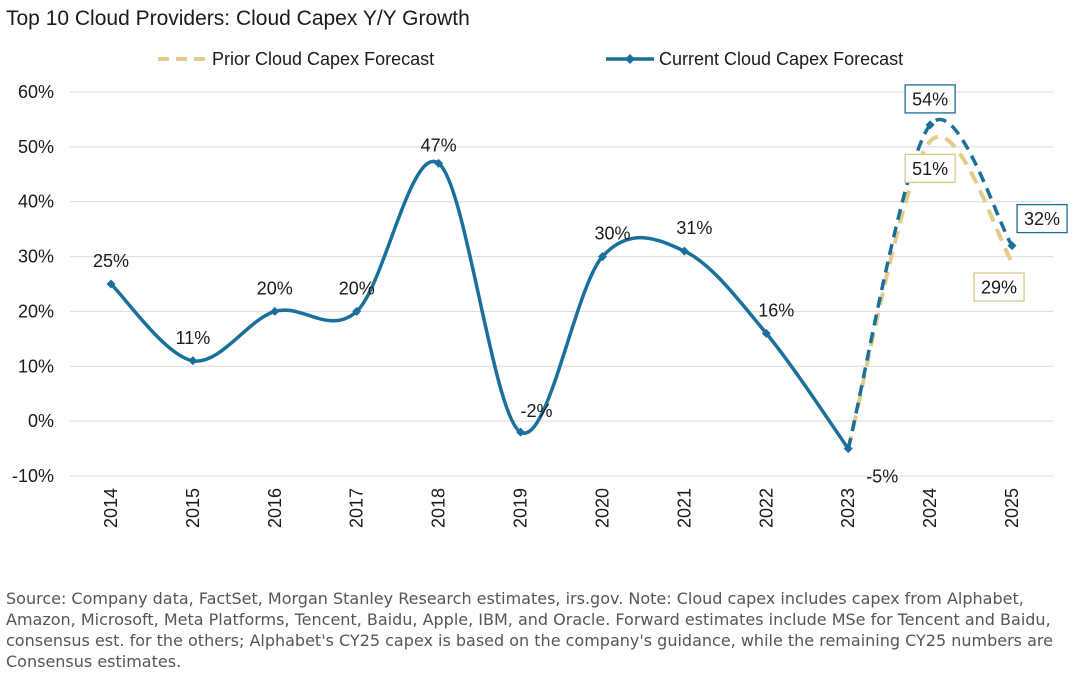 The height and width of the screenshot is (685, 1077). Describe the element at coordinates (33, 284) in the screenshot. I see `y-axis: -10% 0% 10% 20% 30% 40% 50% 60%` at that location.